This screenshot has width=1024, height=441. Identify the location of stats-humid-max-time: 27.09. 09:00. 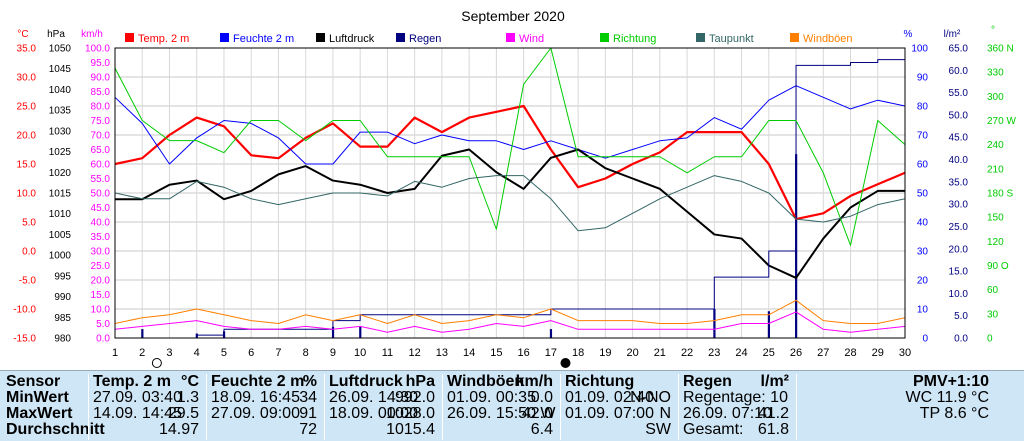
(255, 413).